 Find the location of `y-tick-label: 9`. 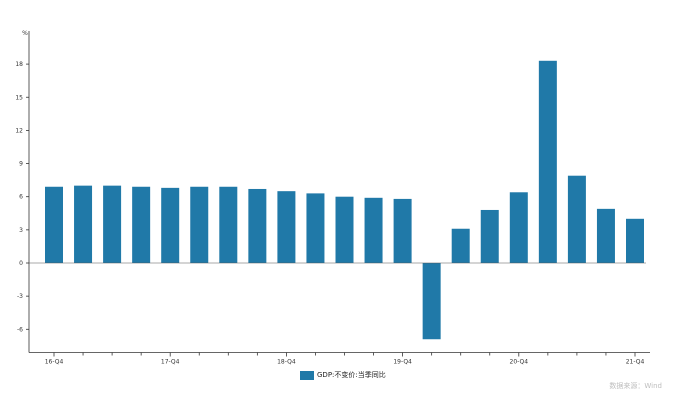

y-tick-label: 9 is located at coordinates (21, 164).